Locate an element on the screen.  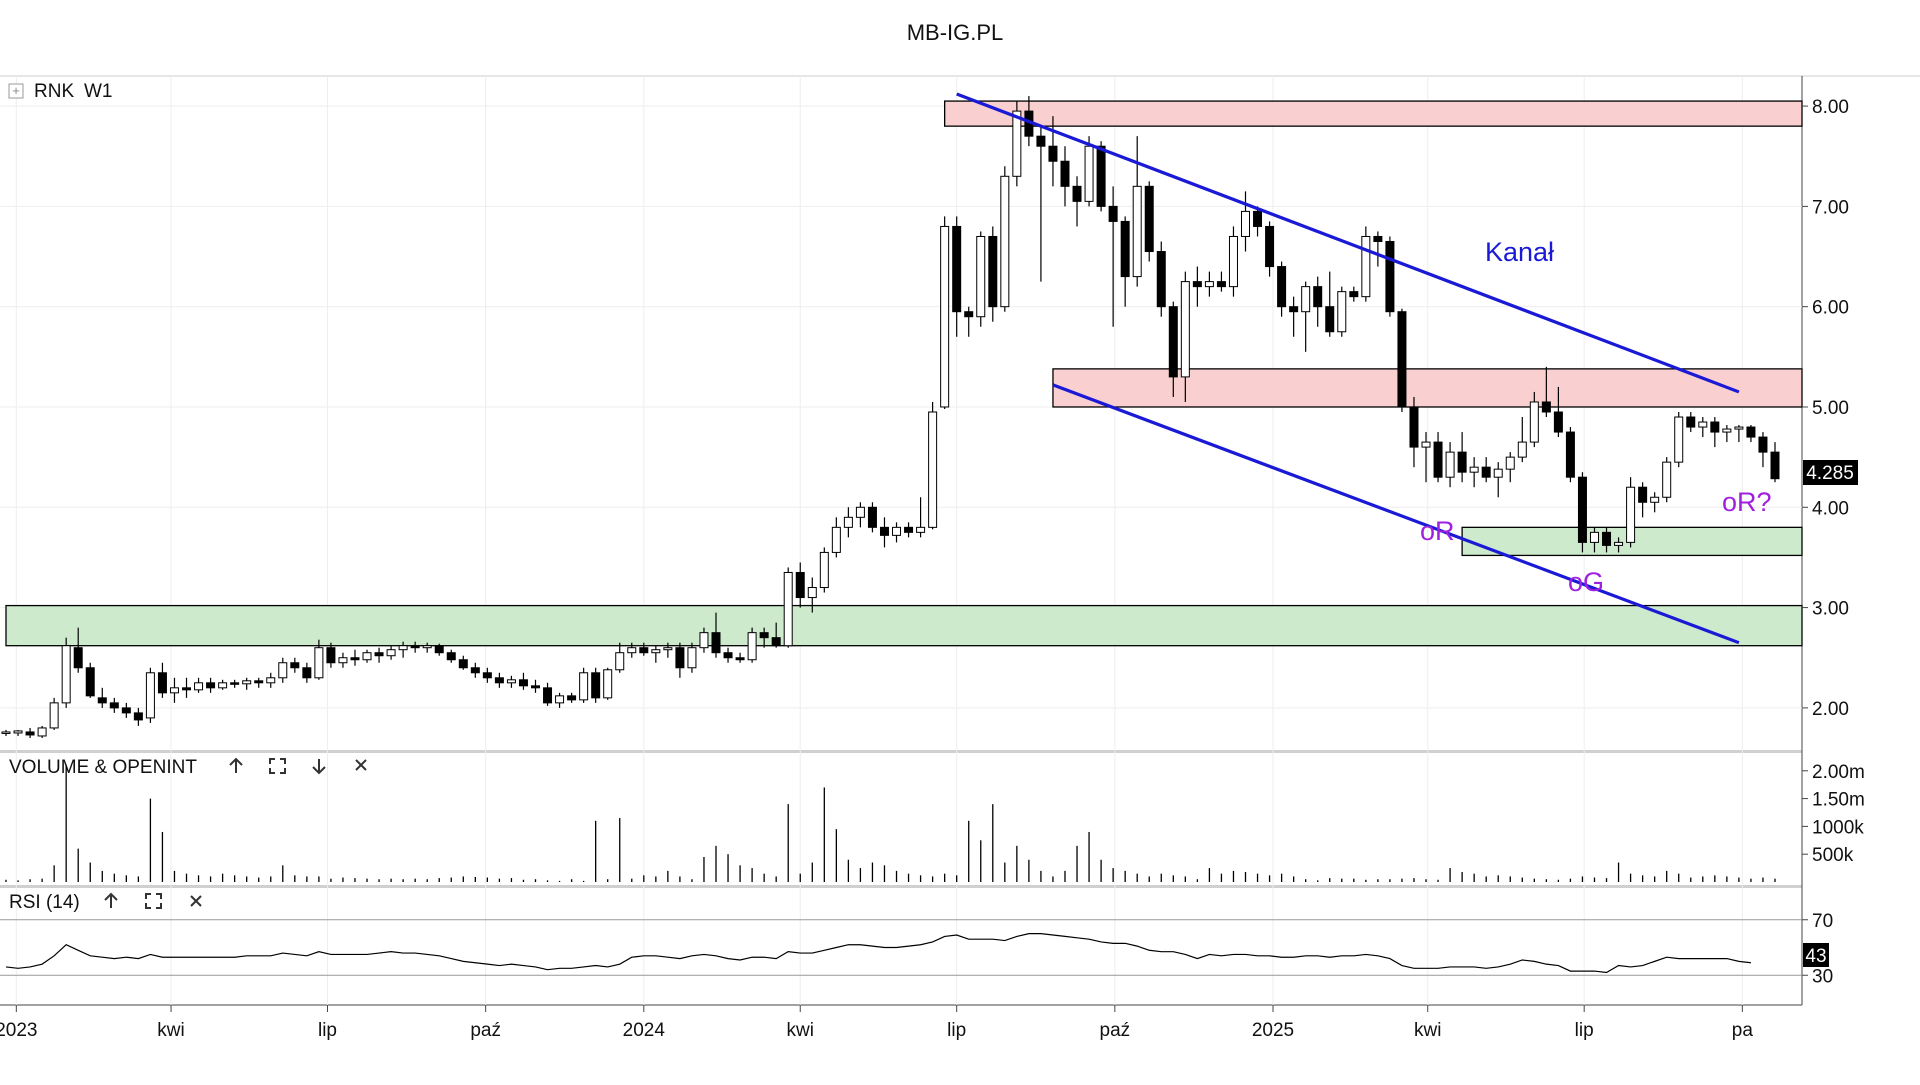
rsi-close-icon is located at coordinates (196, 901).